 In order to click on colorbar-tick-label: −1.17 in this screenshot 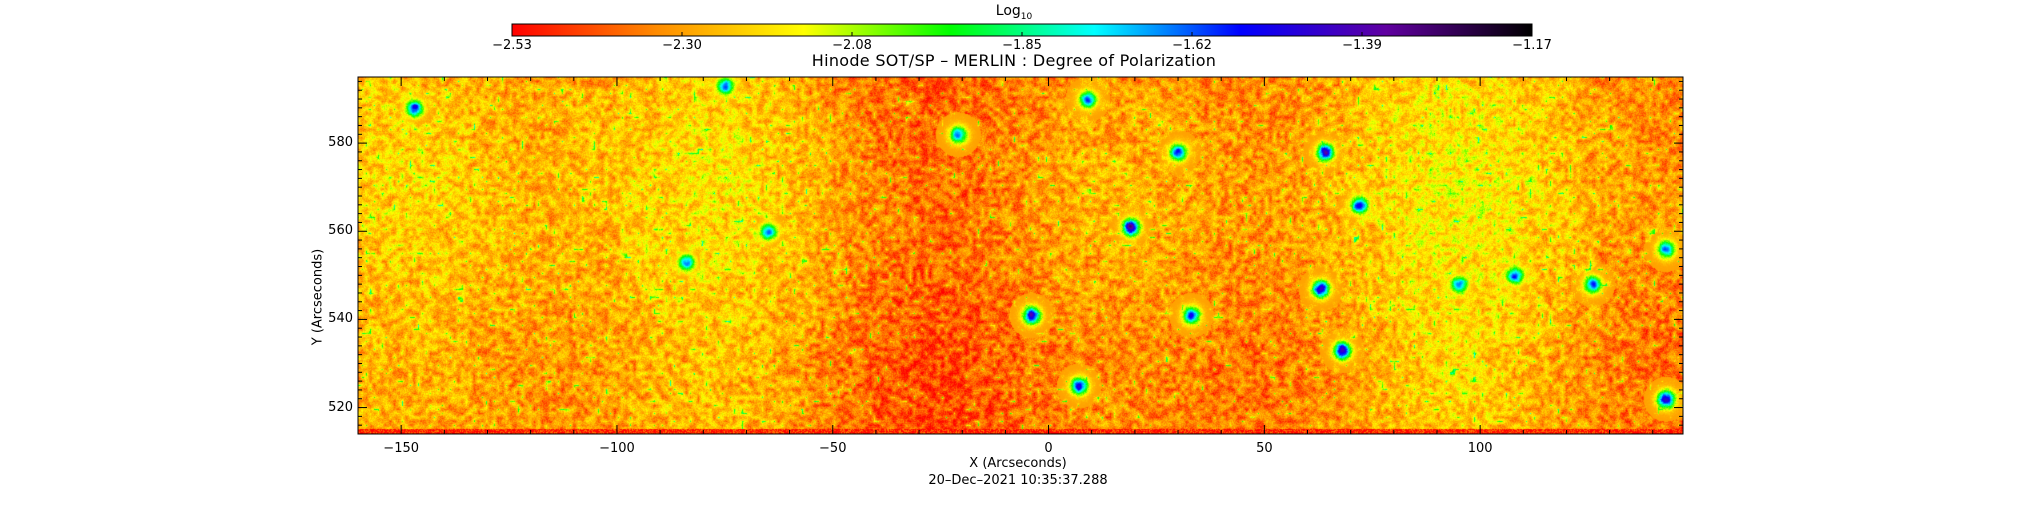, I will do `click(1532, 45)`.